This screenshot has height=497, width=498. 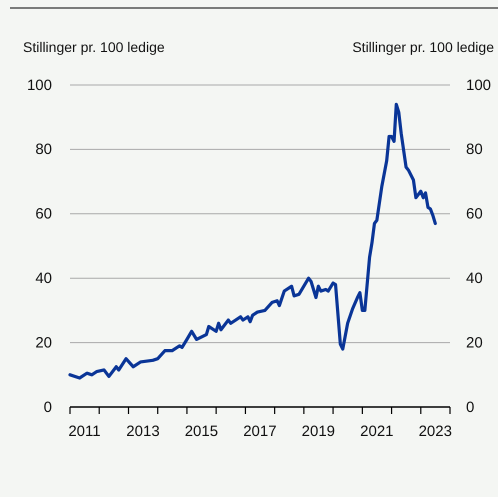 I want to click on x-tick-label: 2023, so click(x=435, y=431).